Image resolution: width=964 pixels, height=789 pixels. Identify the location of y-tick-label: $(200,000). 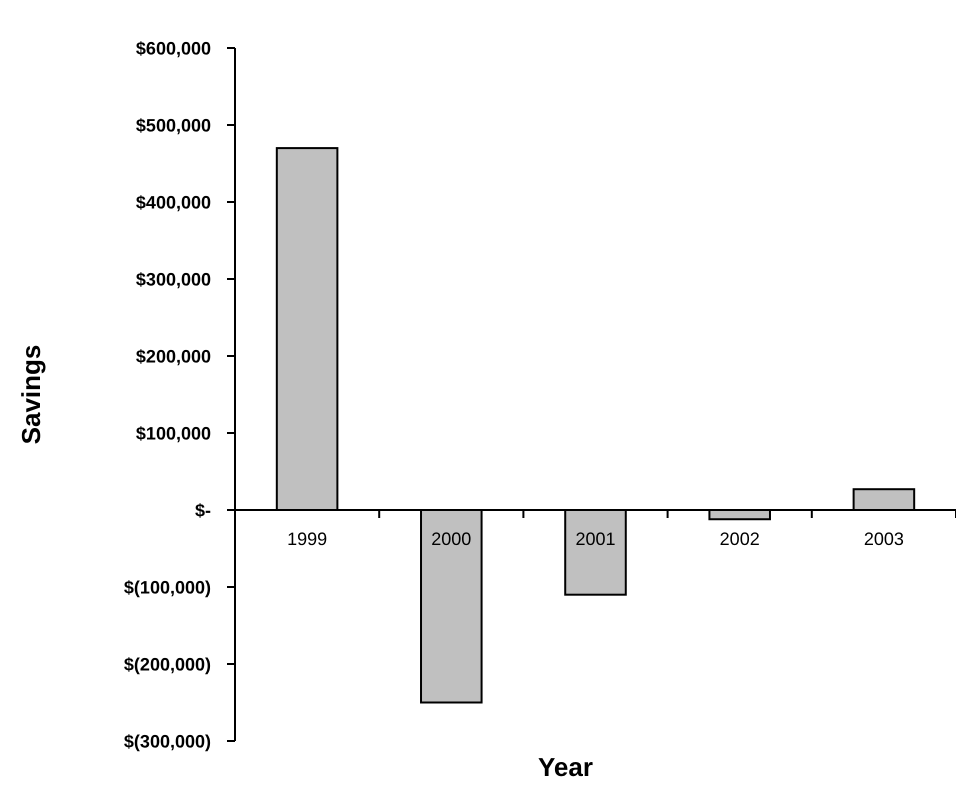
(167, 664).